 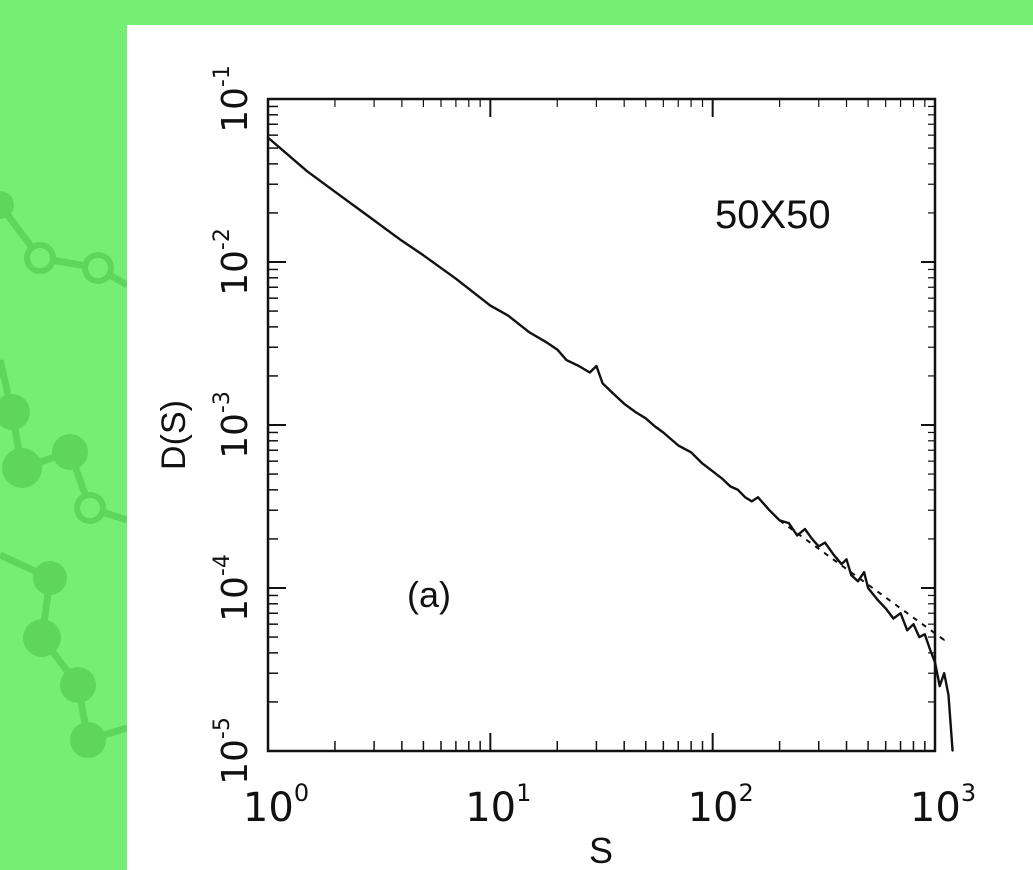 I want to click on power-law-fit-line, so click(x=862, y=580).